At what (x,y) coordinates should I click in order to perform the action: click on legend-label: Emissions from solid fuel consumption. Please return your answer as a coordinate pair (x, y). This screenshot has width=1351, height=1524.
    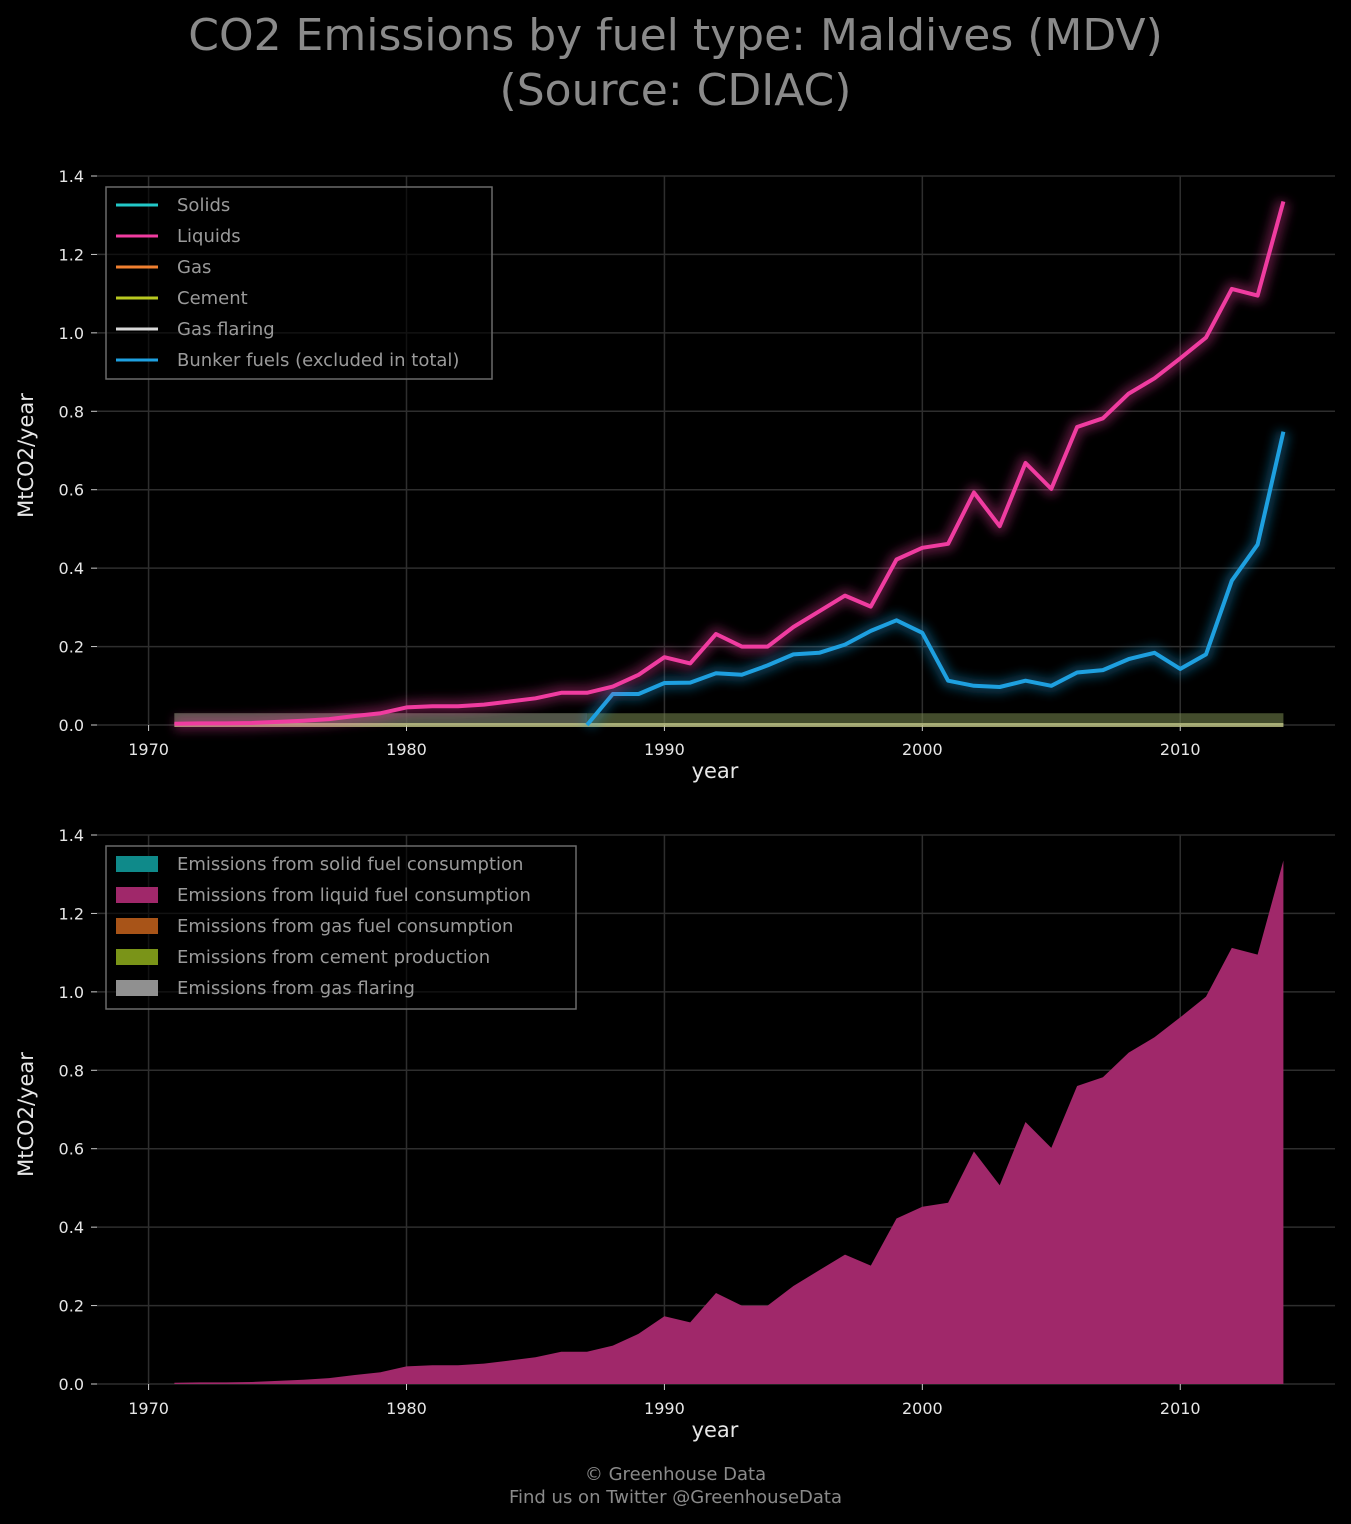
    Looking at the image, I should click on (350, 864).